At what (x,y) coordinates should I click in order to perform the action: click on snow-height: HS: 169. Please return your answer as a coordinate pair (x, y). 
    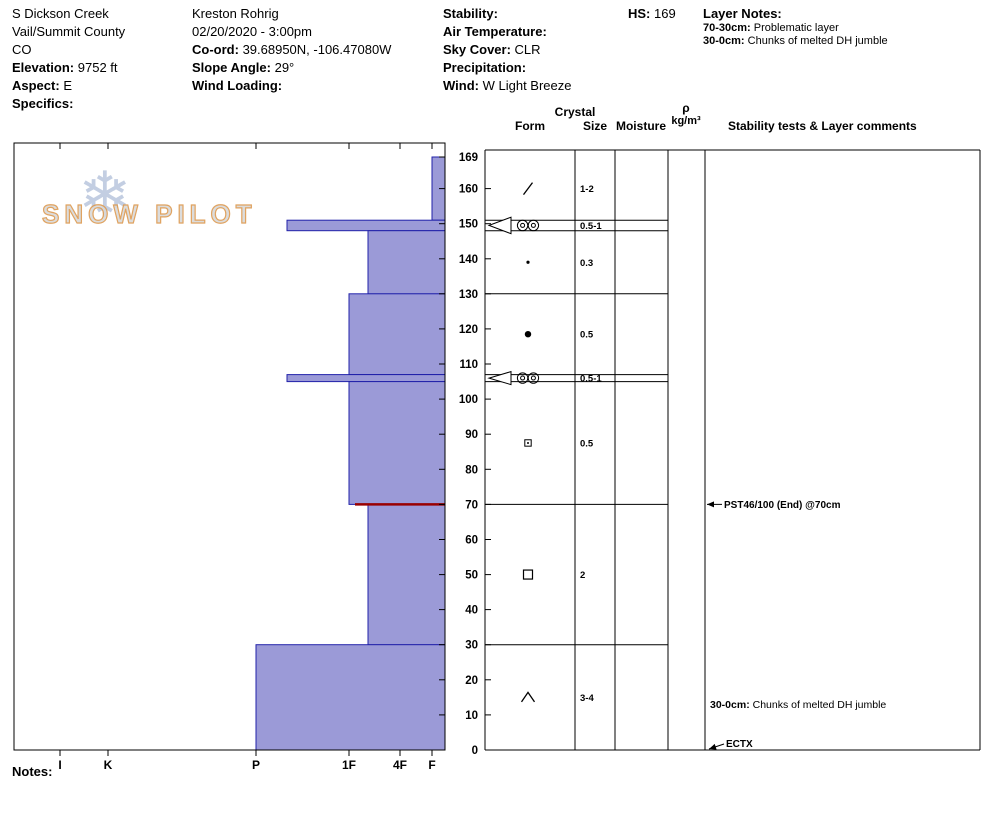
    Looking at the image, I should click on (652, 14).